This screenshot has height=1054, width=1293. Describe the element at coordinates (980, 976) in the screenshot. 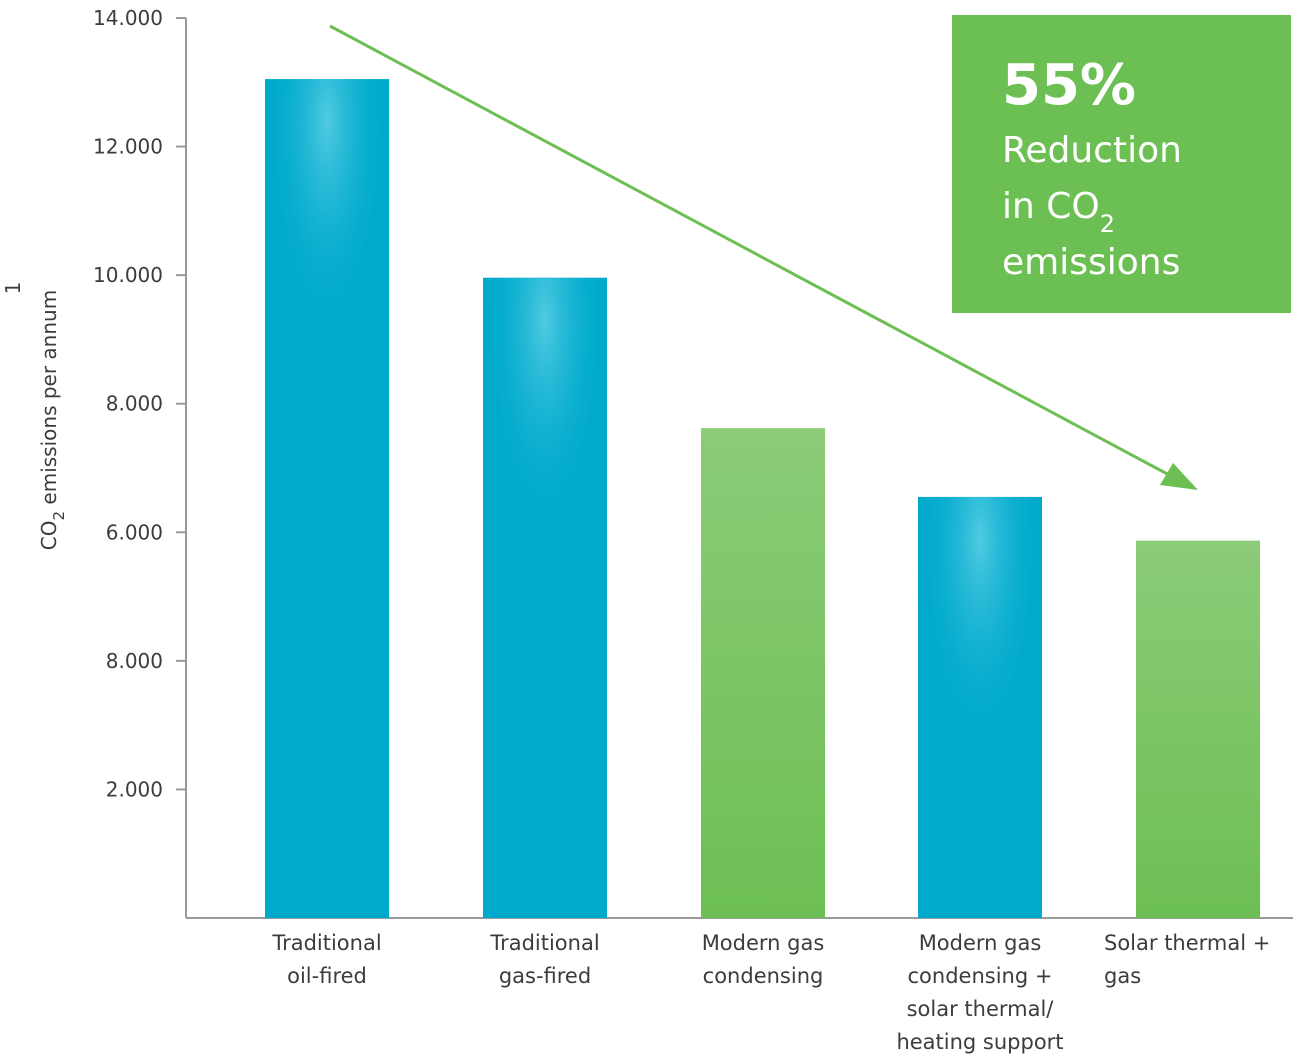

I see `x-category-label: condensing +` at that location.